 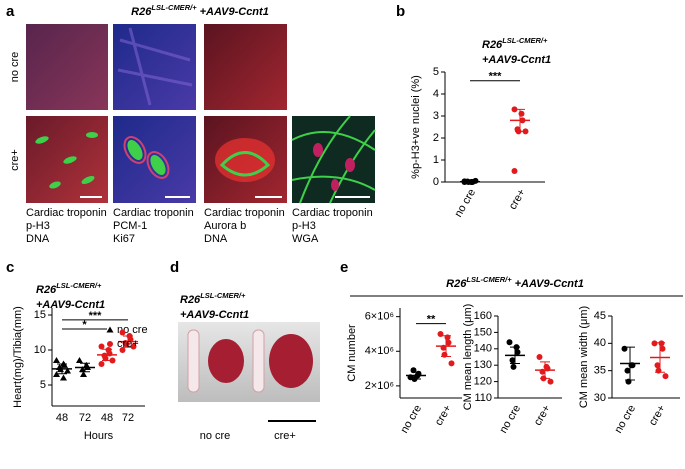 What do you see at coordinates (40, 350) in the screenshot?
I see `y-tick-label: 10` at bounding box center [40, 350].